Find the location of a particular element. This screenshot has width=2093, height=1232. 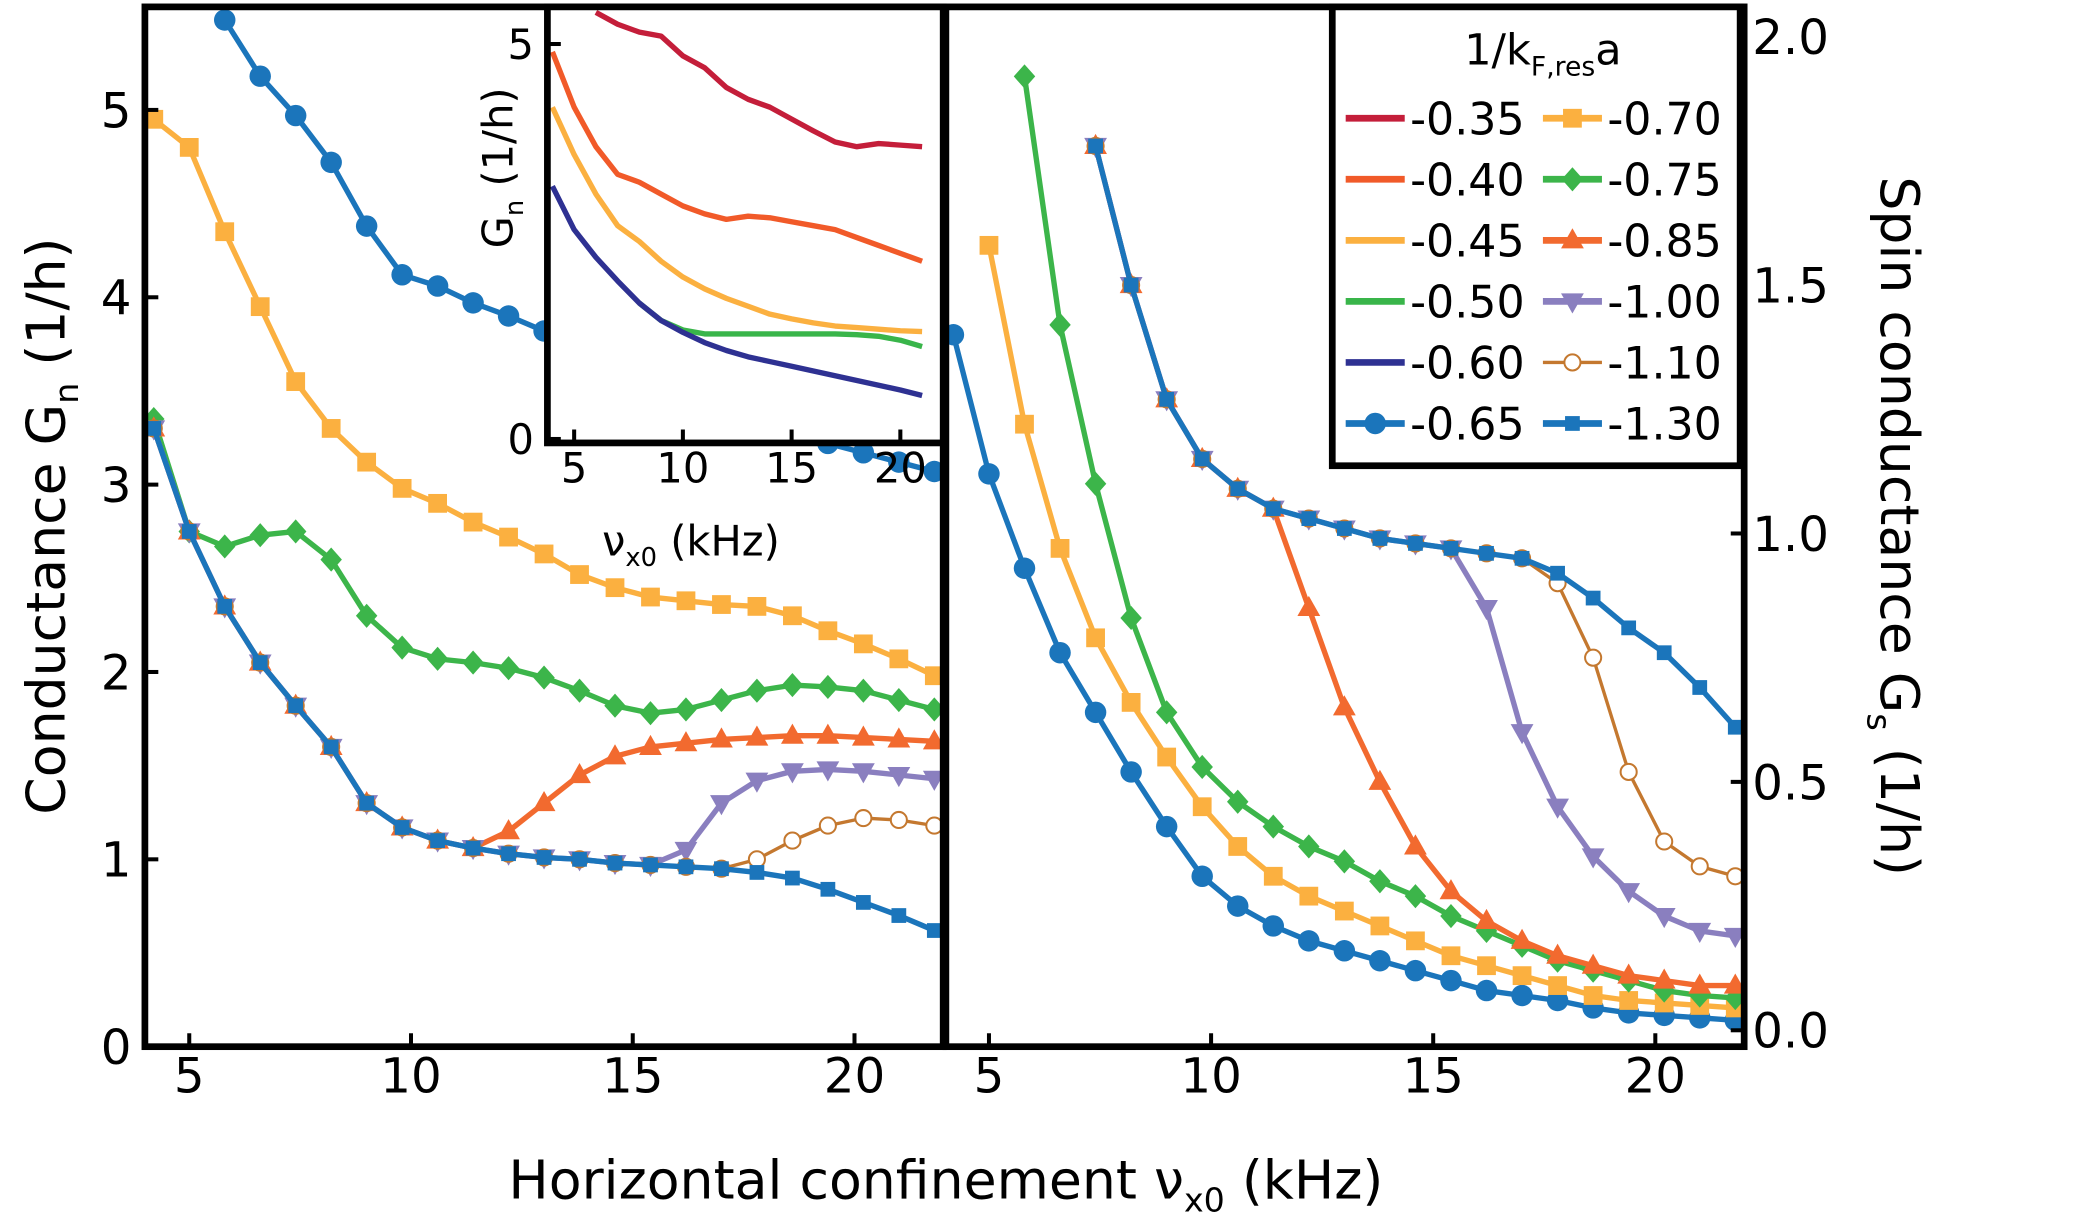

x-tick-label: 15 is located at coordinates (1432, 1077).